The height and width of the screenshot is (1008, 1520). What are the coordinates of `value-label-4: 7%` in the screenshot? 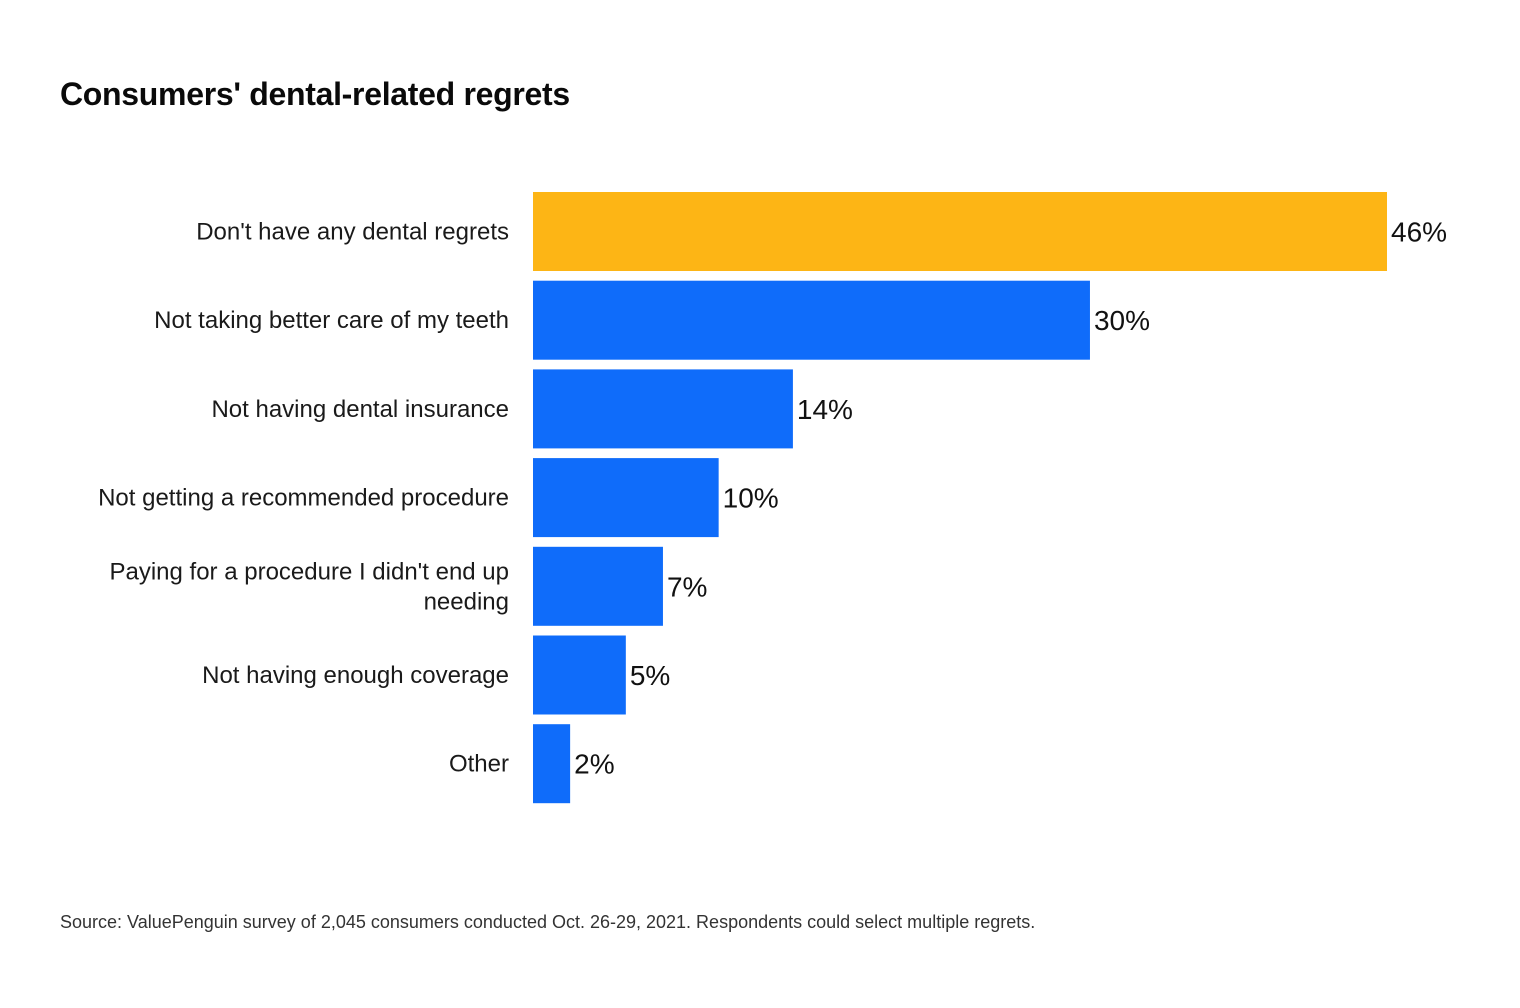 It's located at (687, 586).